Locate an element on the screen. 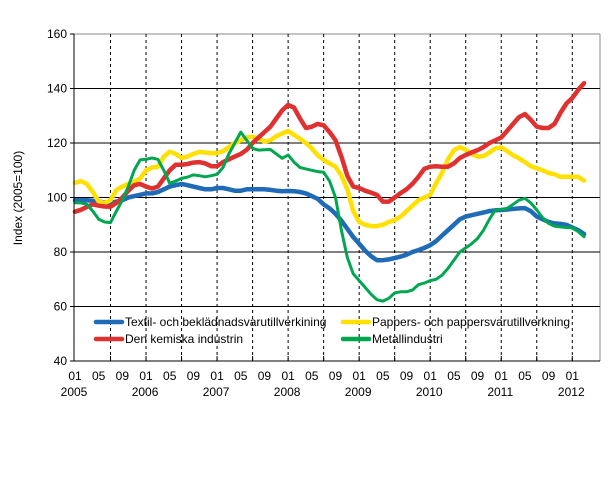  legend-label: Textil- och beklädnadsvarutillverkining is located at coordinates (225, 322).